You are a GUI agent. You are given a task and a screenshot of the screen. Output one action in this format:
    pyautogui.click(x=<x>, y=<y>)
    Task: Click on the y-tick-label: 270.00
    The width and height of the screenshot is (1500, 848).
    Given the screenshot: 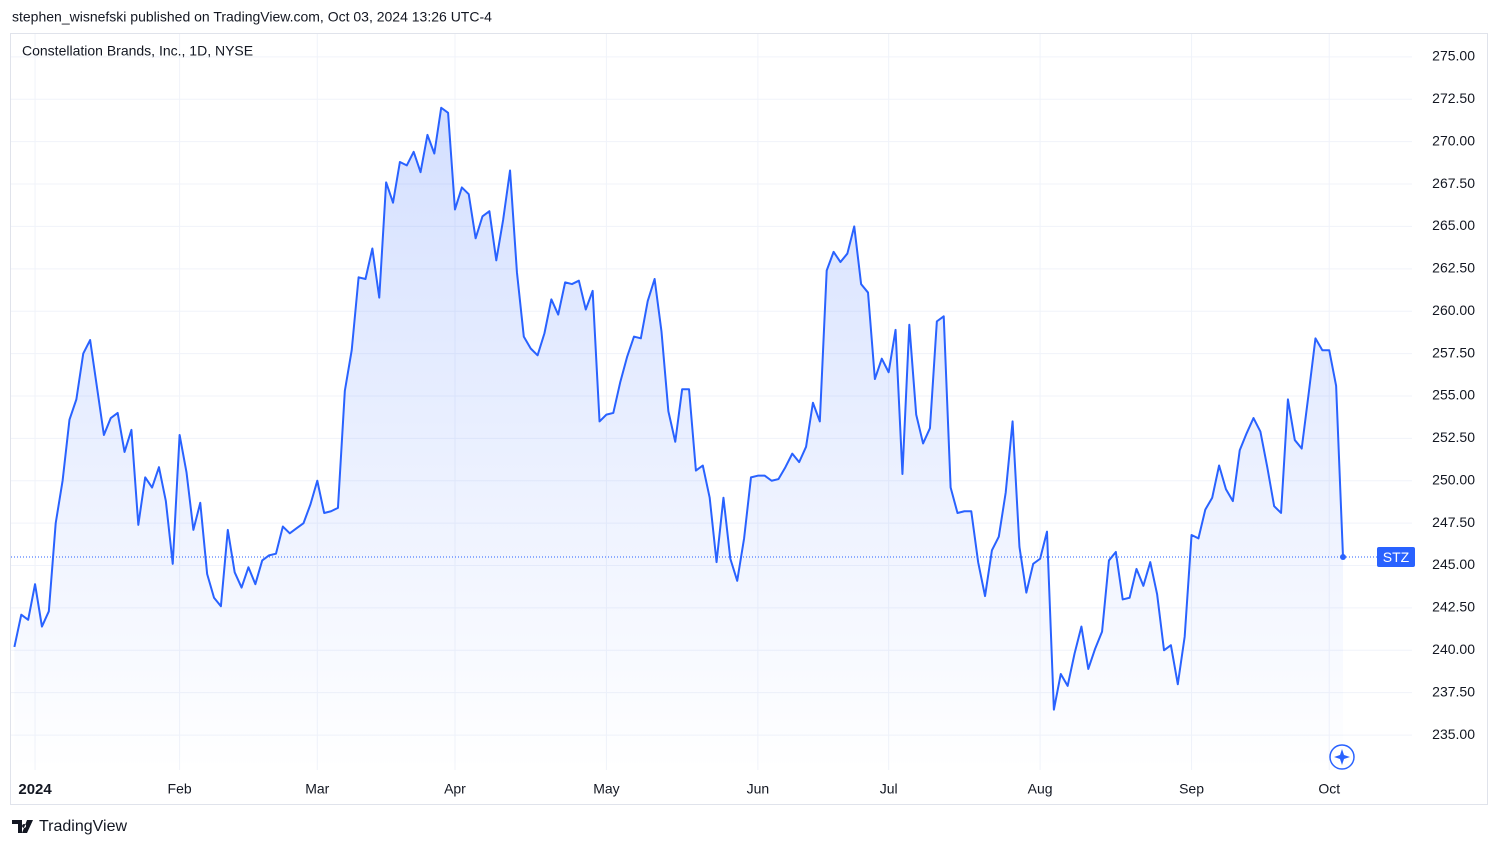 What is the action you would take?
    pyautogui.click(x=1453, y=140)
    